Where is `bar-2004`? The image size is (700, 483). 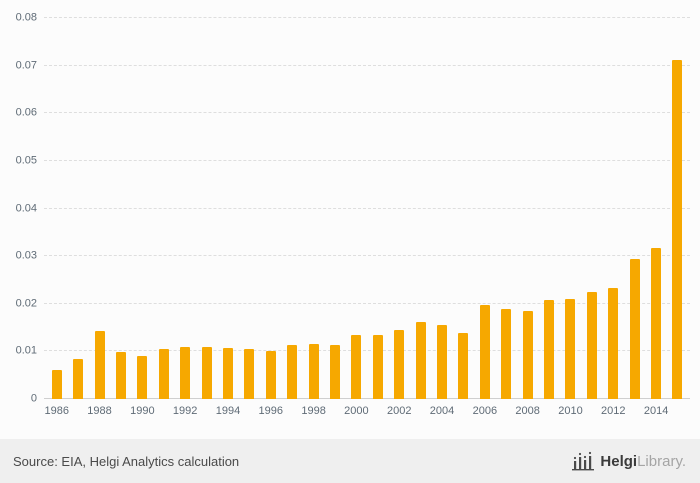 bar-2004 is located at coordinates (442, 361).